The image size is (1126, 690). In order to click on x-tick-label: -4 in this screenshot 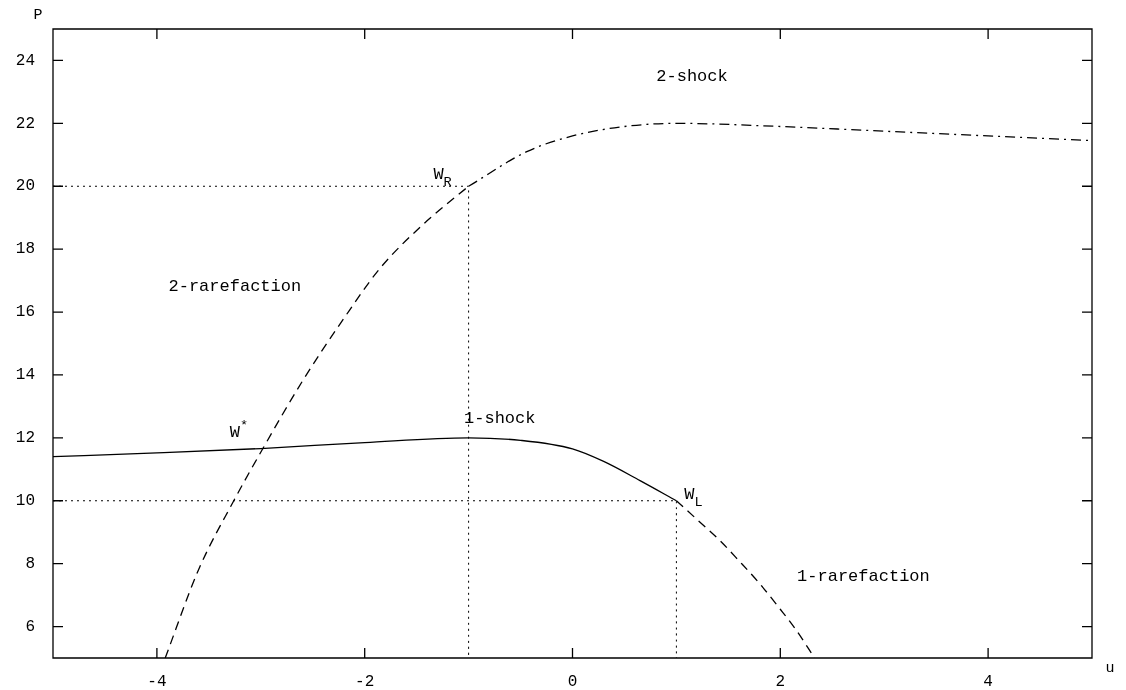, I will do `click(157, 681)`.